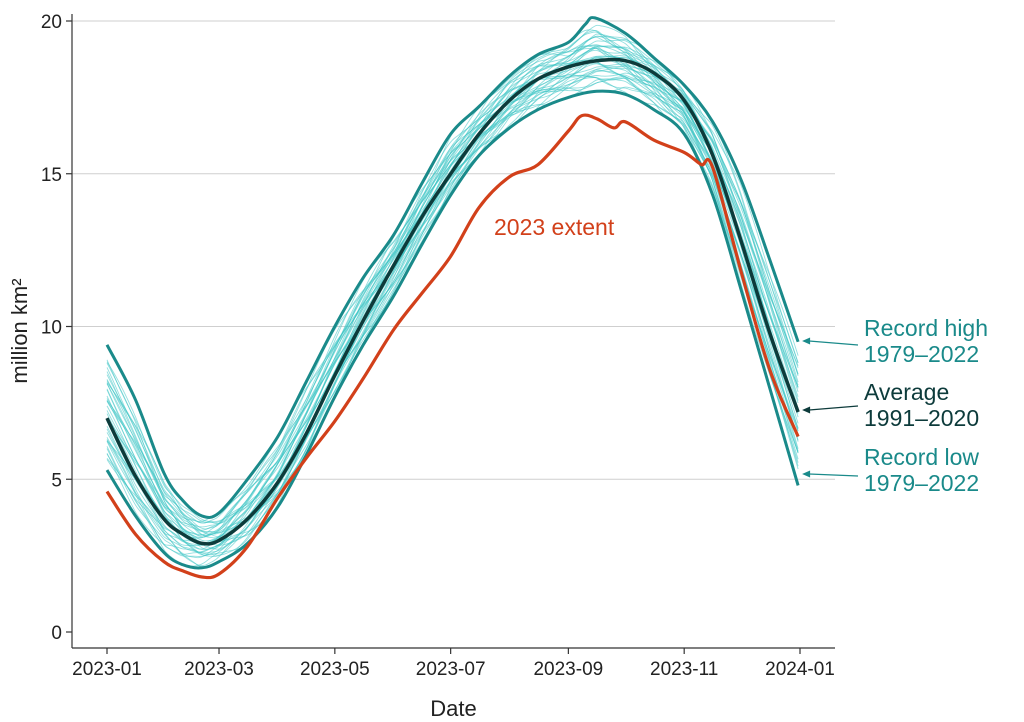 The image size is (1024, 722). I want to click on x-tick-label: 2024-01, so click(800, 669).